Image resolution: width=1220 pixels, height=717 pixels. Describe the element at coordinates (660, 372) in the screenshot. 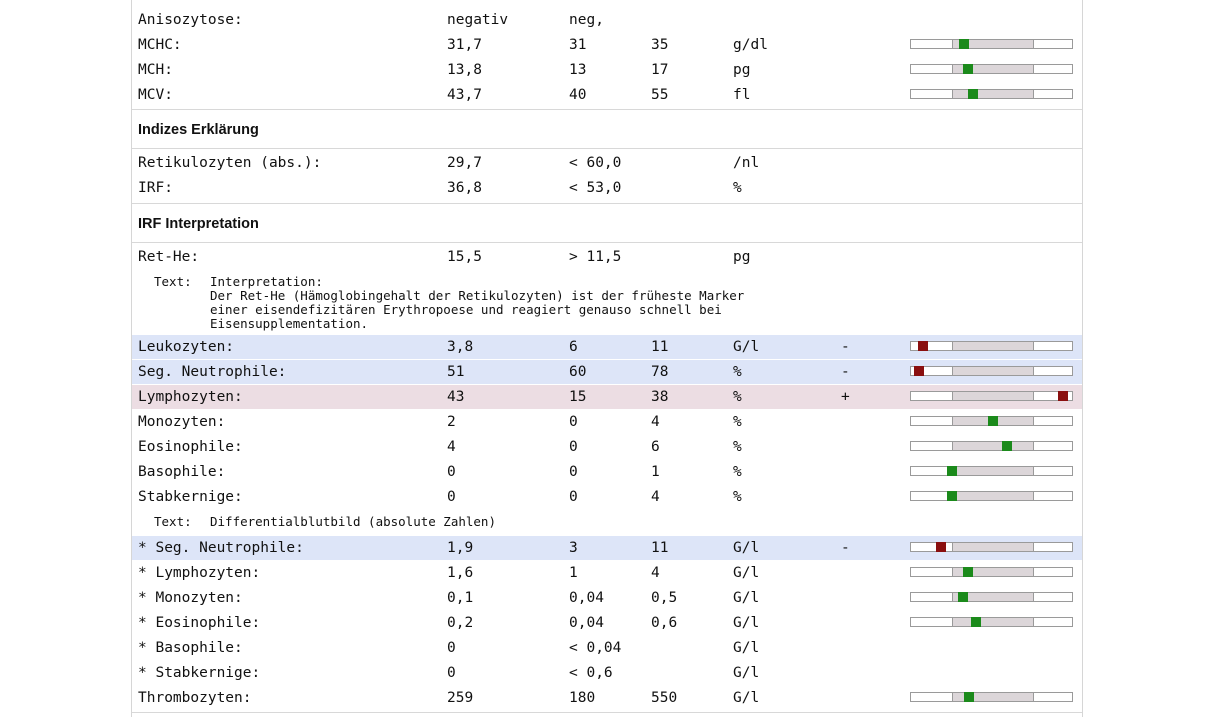

I see `reference-high: 78` at that location.